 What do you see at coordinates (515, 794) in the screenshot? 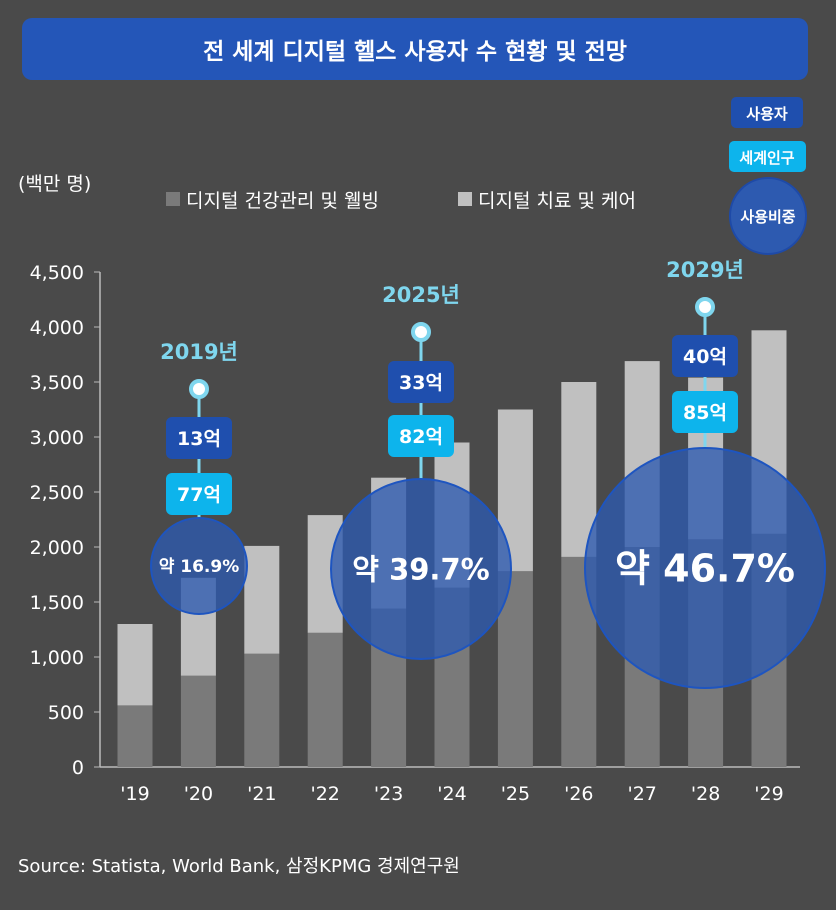
I see `x-tick-label: '25` at bounding box center [515, 794].